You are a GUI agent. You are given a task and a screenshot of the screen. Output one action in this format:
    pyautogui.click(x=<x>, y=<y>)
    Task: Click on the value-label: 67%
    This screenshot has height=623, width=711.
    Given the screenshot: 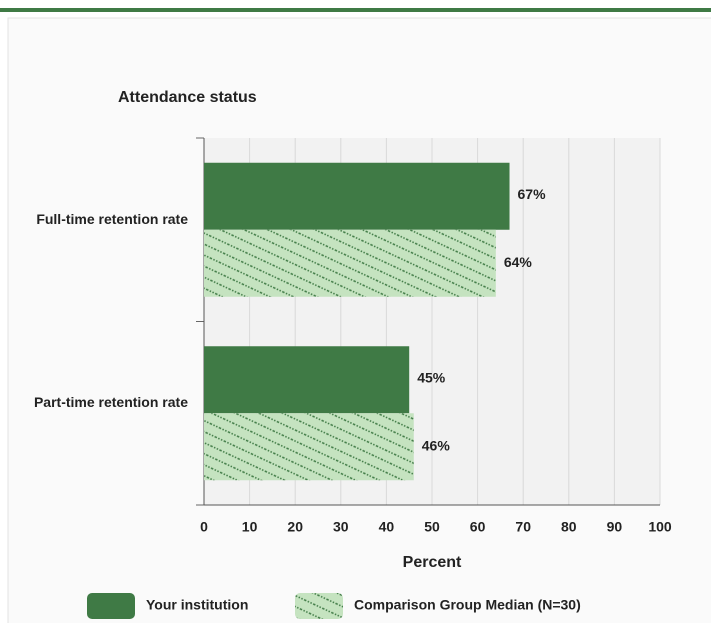 What is the action you would take?
    pyautogui.click(x=532, y=194)
    